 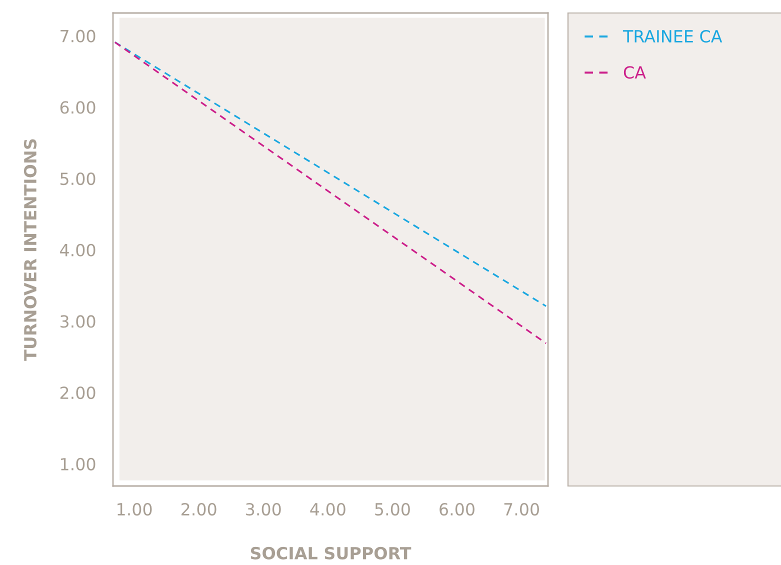 What do you see at coordinates (521, 509) in the screenshot?
I see `x-tick-label: 7.00` at bounding box center [521, 509].